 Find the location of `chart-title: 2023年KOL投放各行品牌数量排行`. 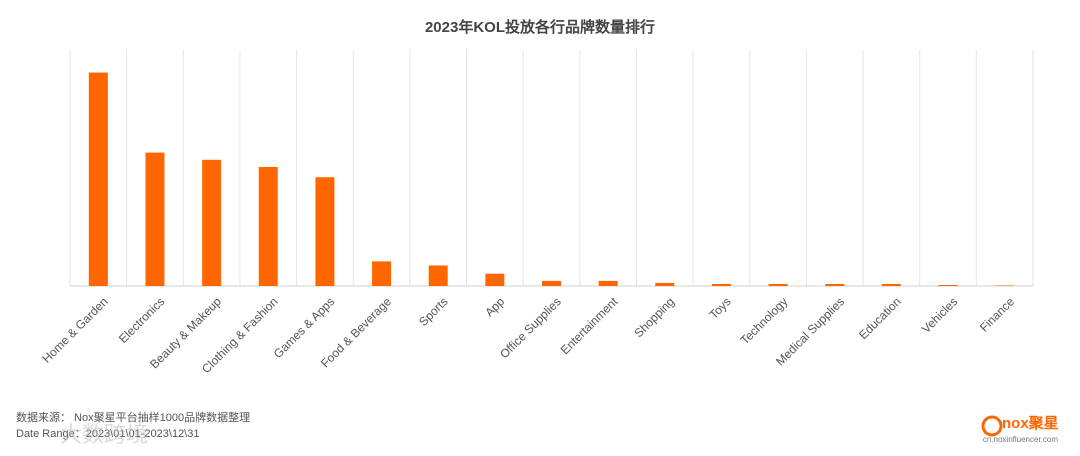

chart-title: 2023年KOL投放各行品牌数量排行 is located at coordinates (540, 27).